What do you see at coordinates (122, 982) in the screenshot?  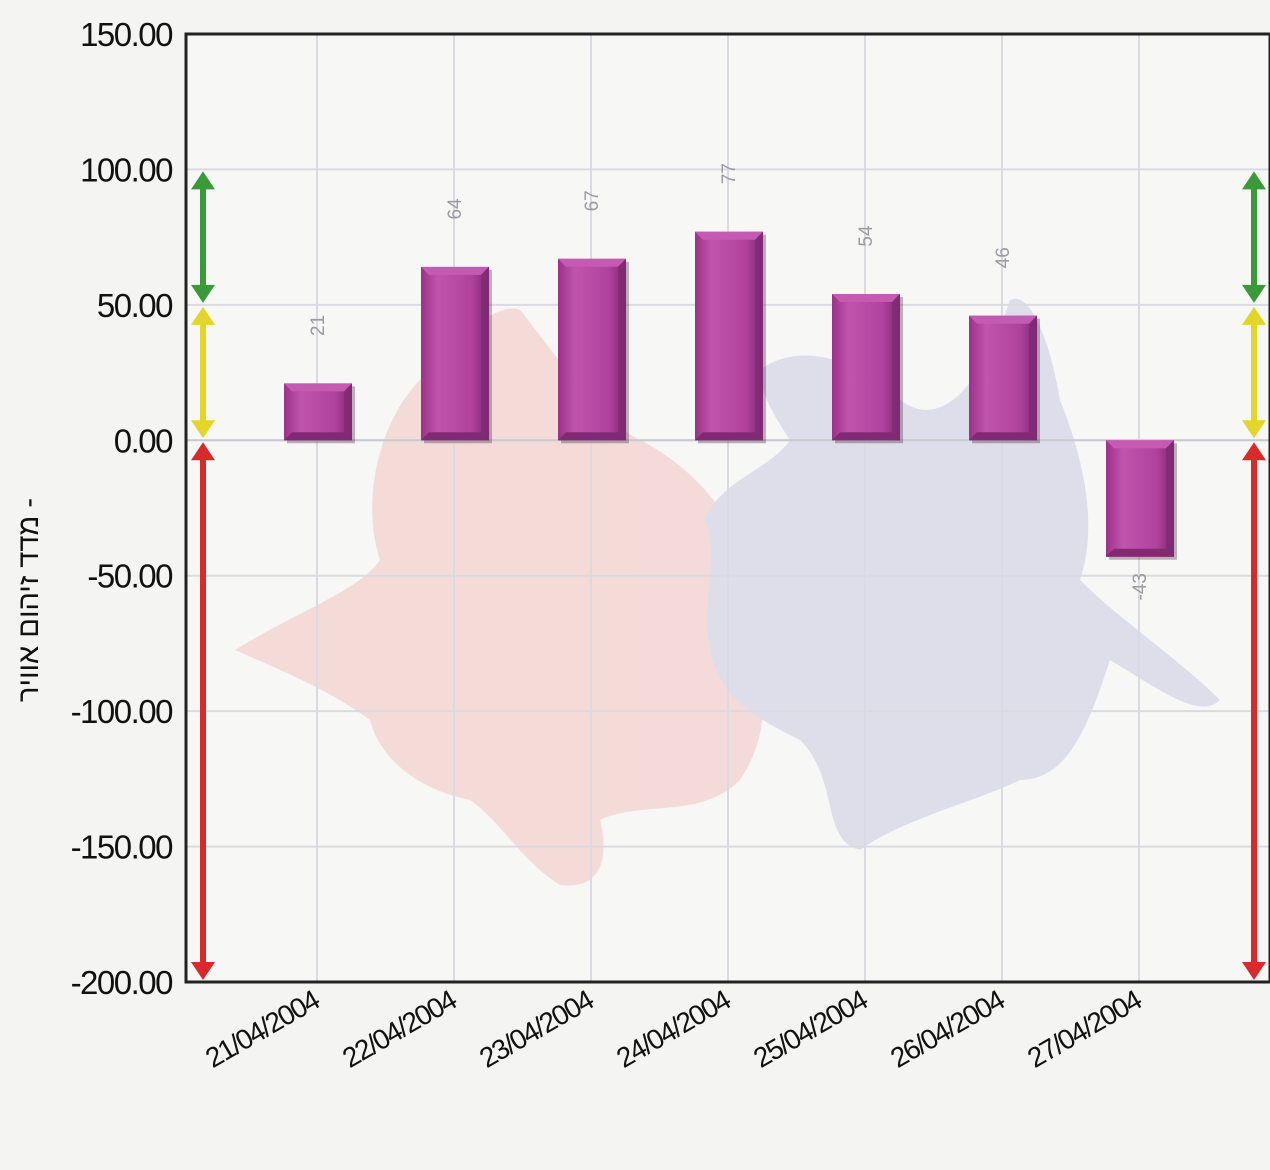 I see `y-tick-label: -200.00` at bounding box center [122, 982].